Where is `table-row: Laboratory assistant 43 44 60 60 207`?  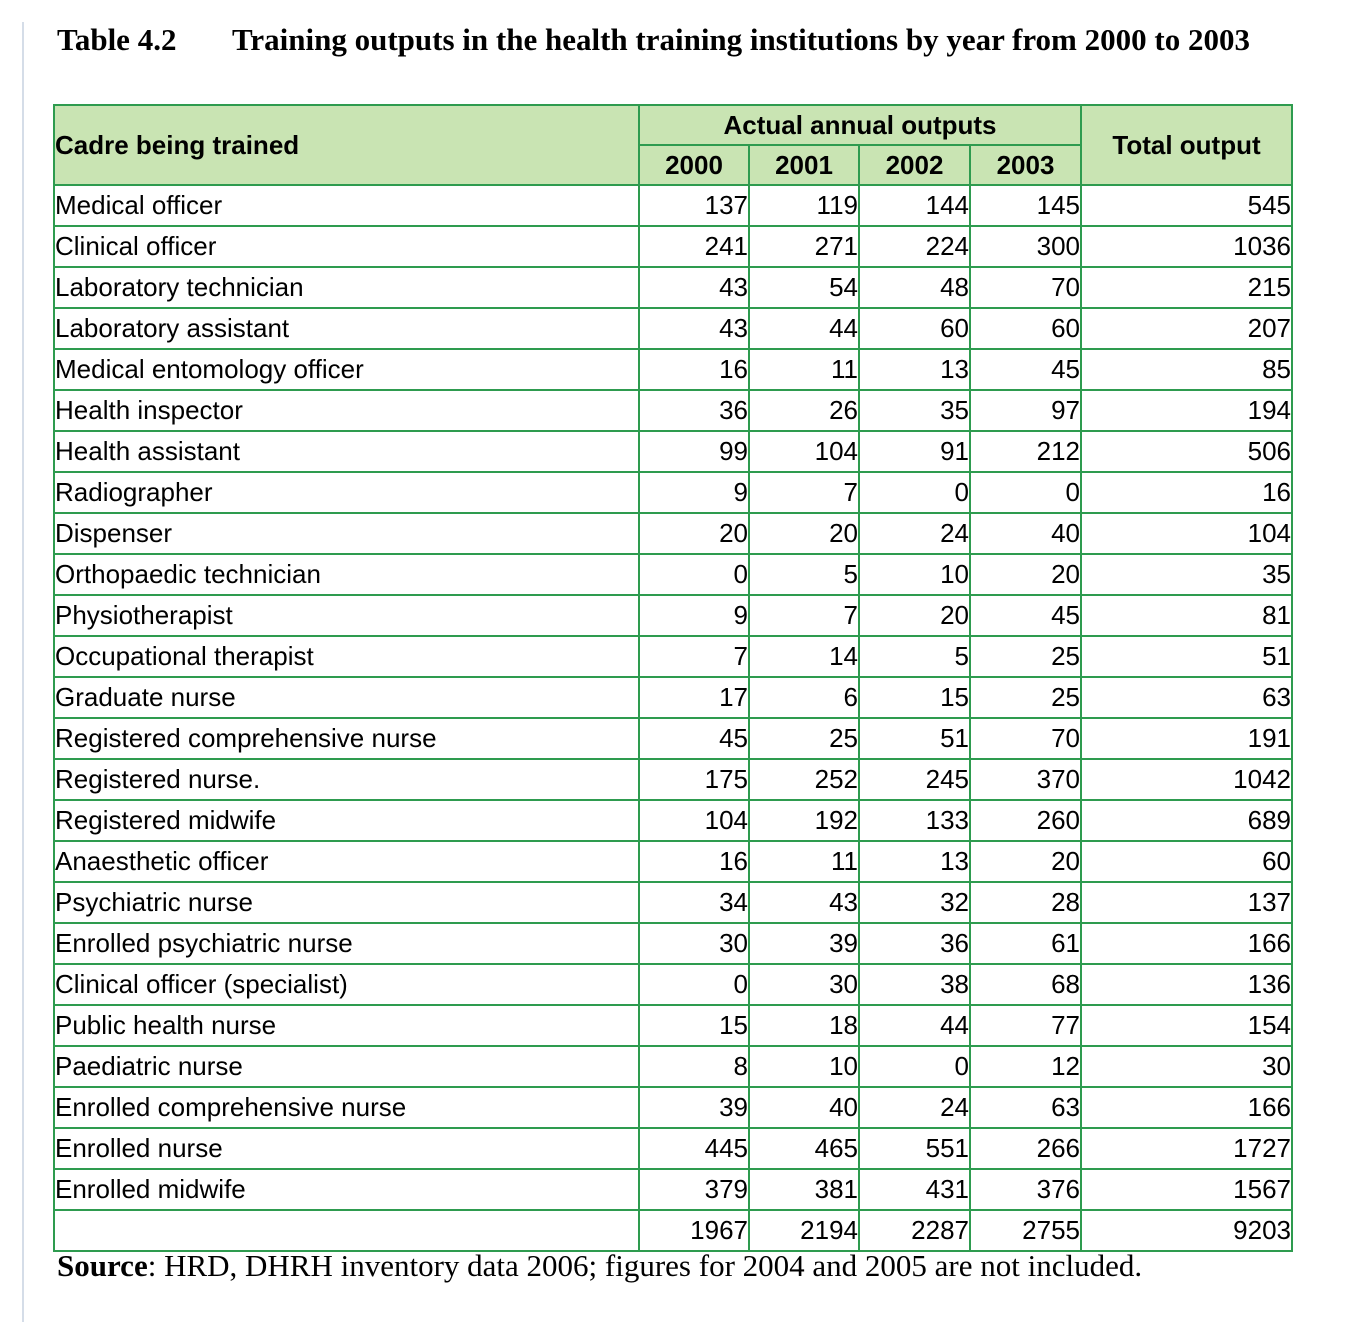 table-row: Laboratory assistant 43 44 60 60 207 is located at coordinates (673, 328).